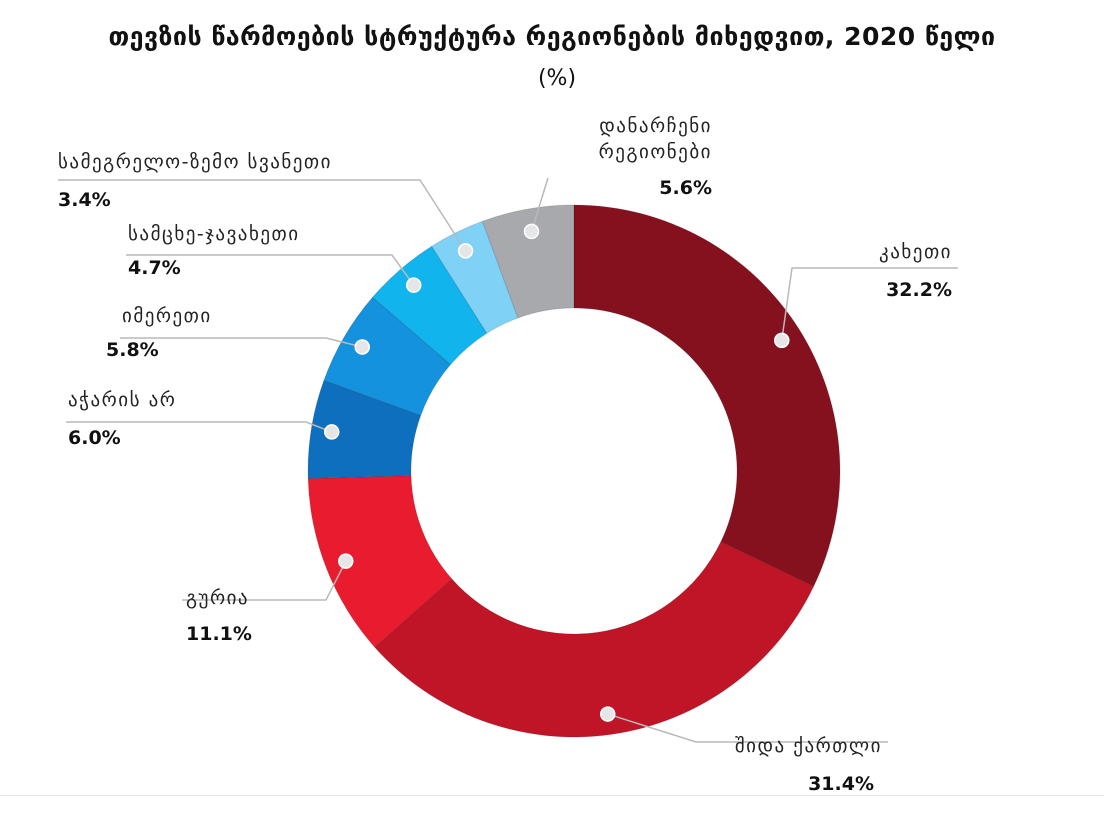 Image resolution: width=1104 pixels, height=816 pixels. What do you see at coordinates (94, 438) in the screenshot?
I see `slice-value-3: 6.0%` at bounding box center [94, 438].